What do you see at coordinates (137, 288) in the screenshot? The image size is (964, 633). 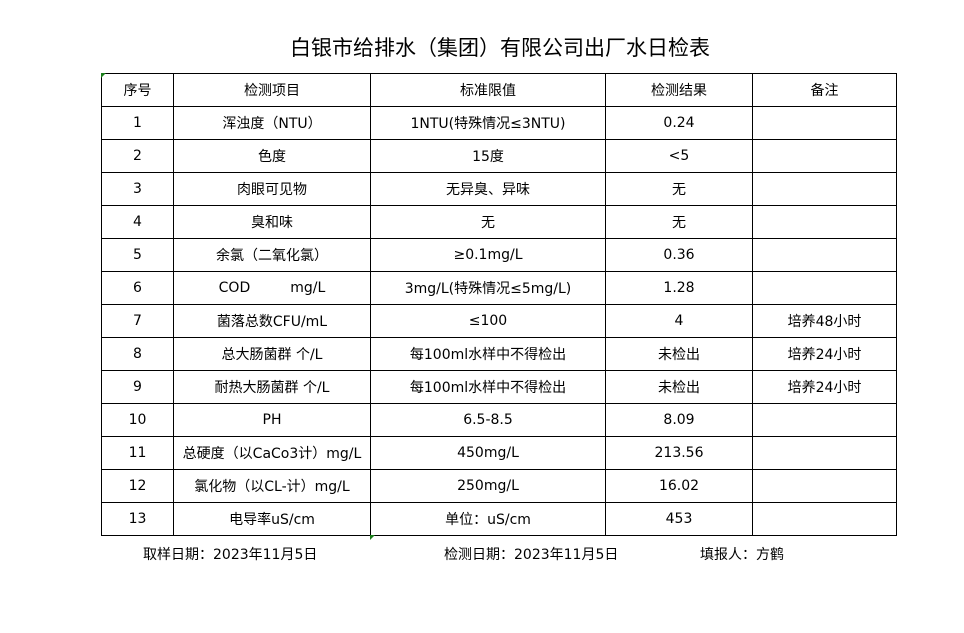 I see `table-cell: 6` at bounding box center [137, 288].